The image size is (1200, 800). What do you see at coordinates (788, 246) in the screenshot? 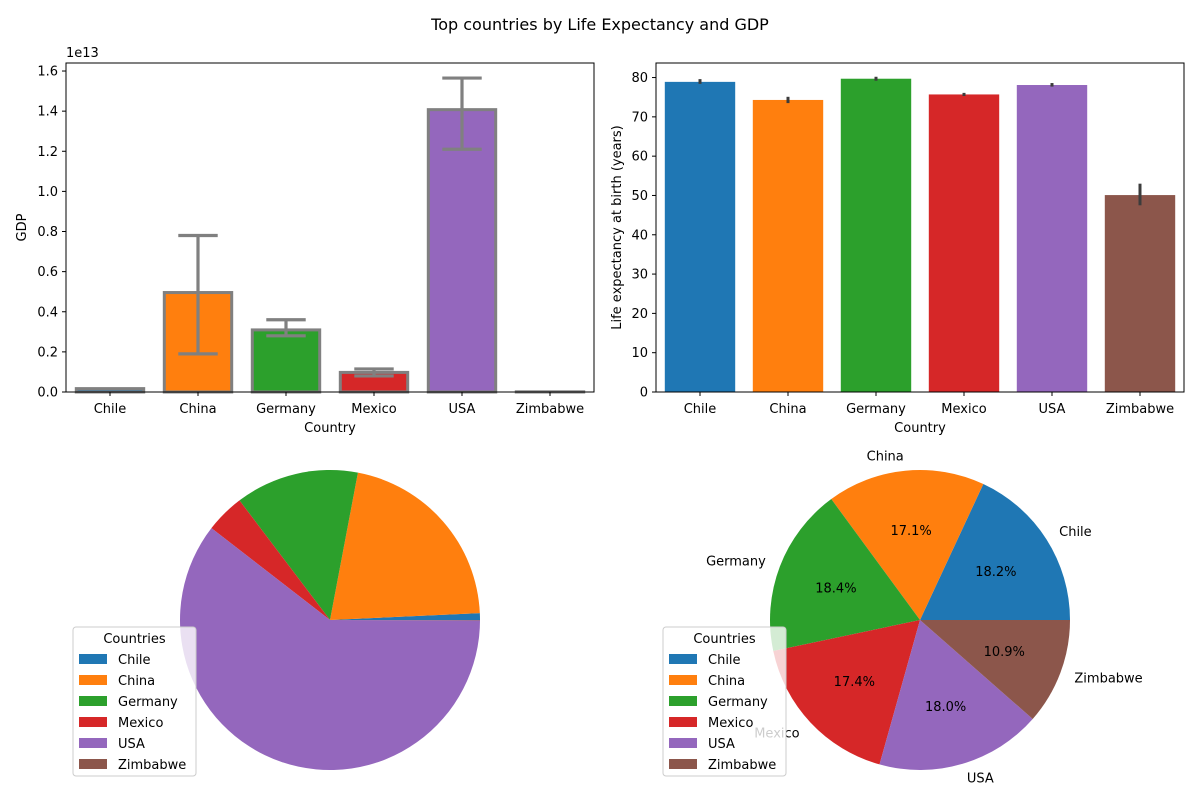
I see `bar-china` at bounding box center [788, 246].